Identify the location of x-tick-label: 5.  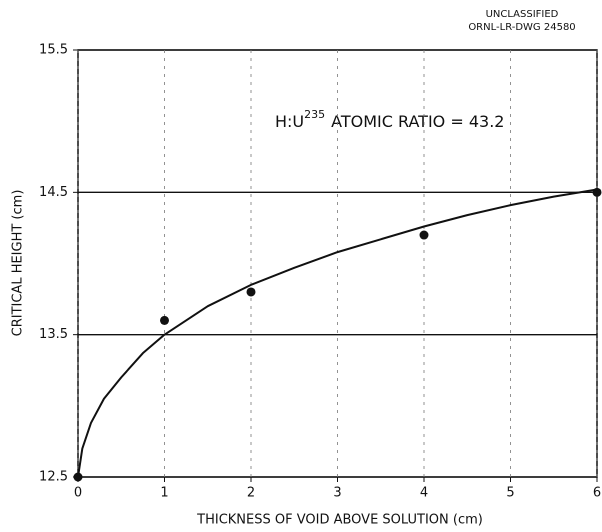
(510, 493).